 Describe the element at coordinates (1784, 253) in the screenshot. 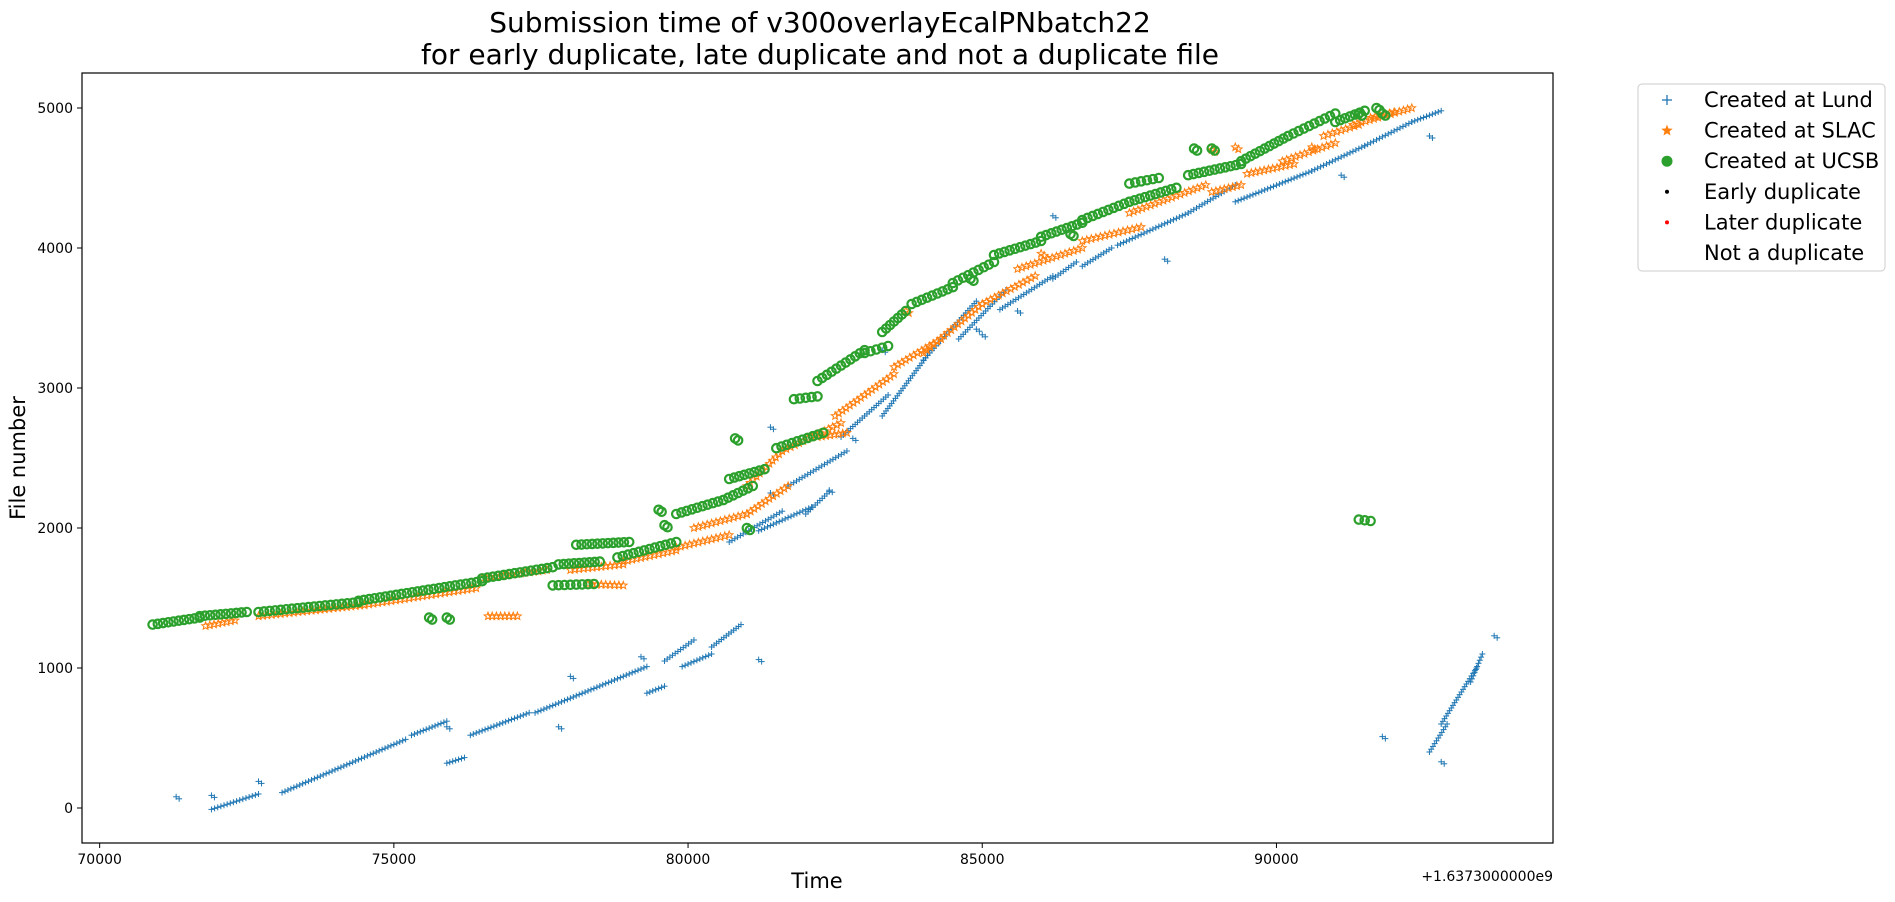

I see `legend-label: Not a duplicate` at that location.